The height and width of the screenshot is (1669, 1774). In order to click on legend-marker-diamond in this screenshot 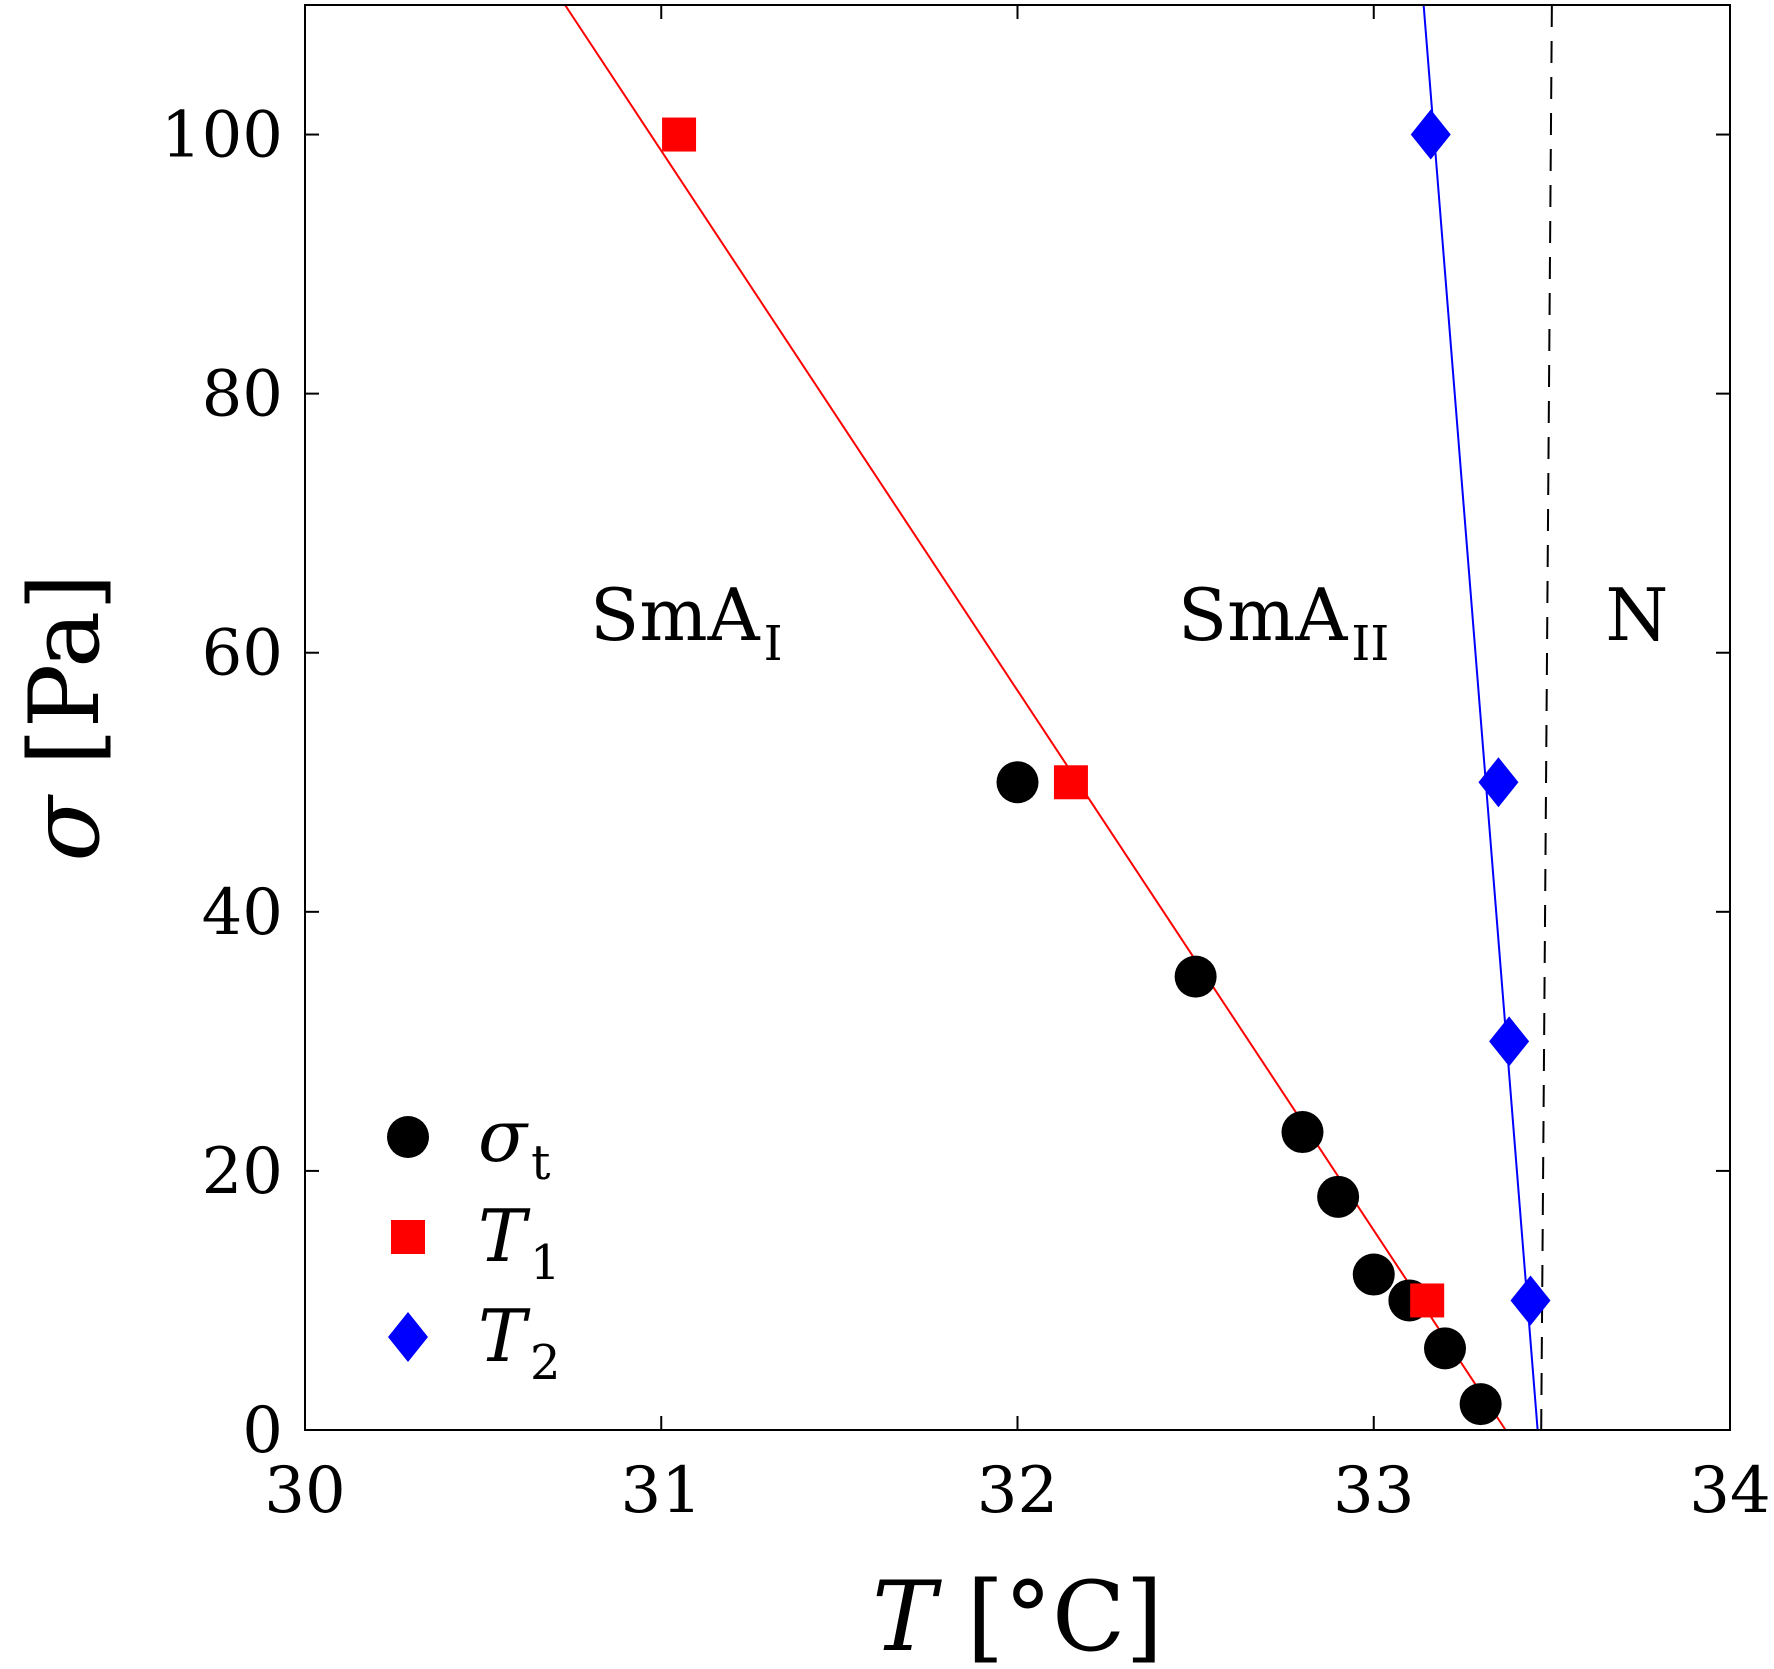, I will do `click(408, 1337)`.